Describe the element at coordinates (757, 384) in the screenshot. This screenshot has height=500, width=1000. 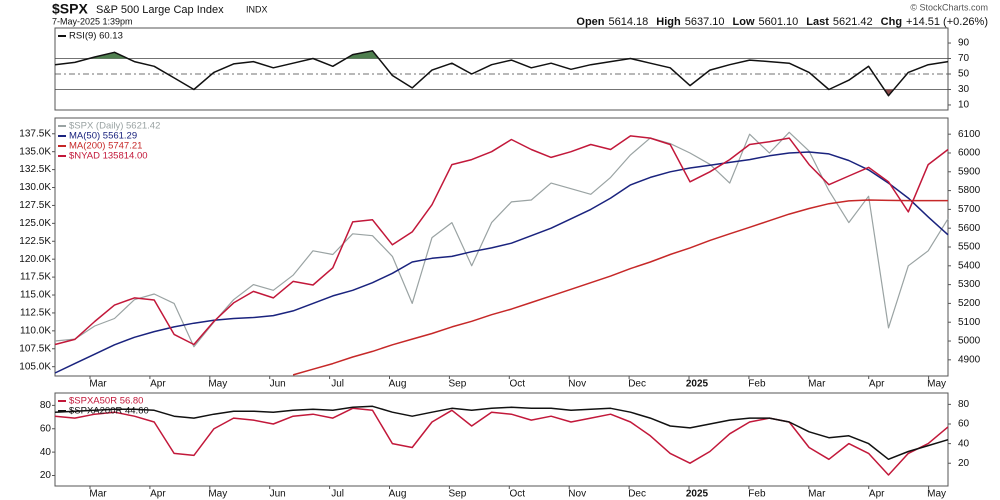
I see `x-tick-label: Feb` at that location.